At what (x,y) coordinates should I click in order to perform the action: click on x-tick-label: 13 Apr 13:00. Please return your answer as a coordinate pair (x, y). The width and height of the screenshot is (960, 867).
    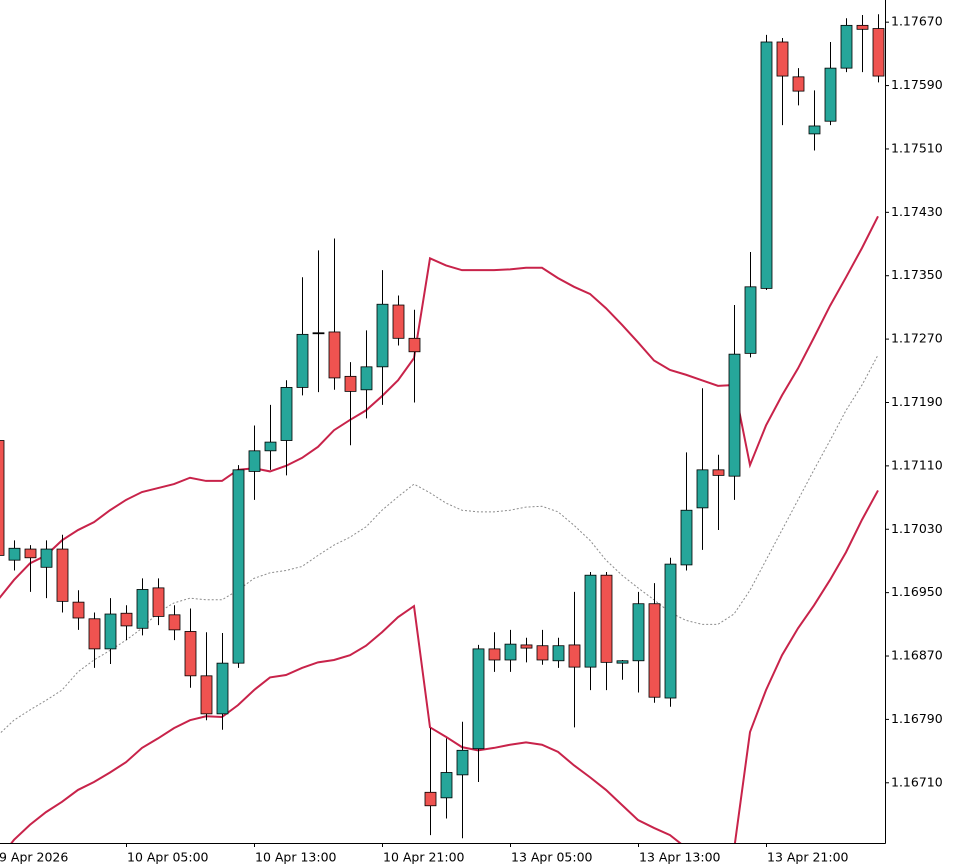
    Looking at the image, I should click on (680, 857).